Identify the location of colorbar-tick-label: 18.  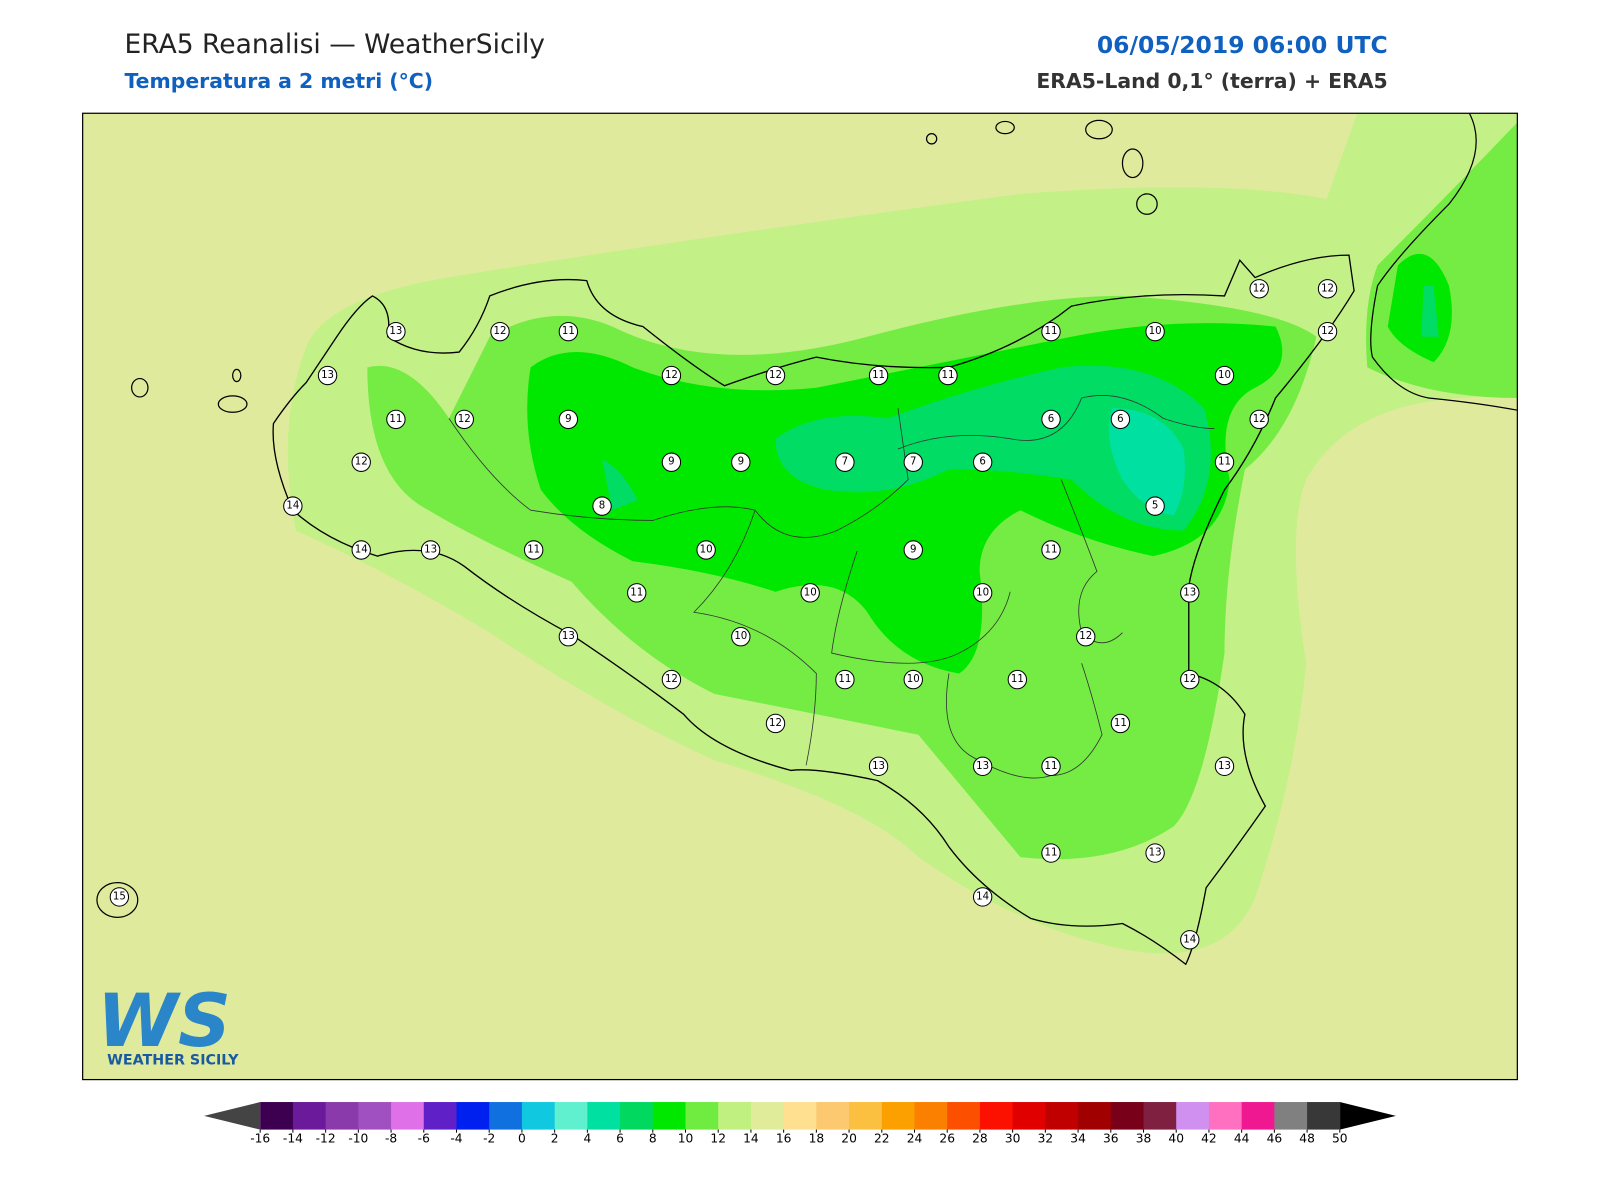
(817, 1138).